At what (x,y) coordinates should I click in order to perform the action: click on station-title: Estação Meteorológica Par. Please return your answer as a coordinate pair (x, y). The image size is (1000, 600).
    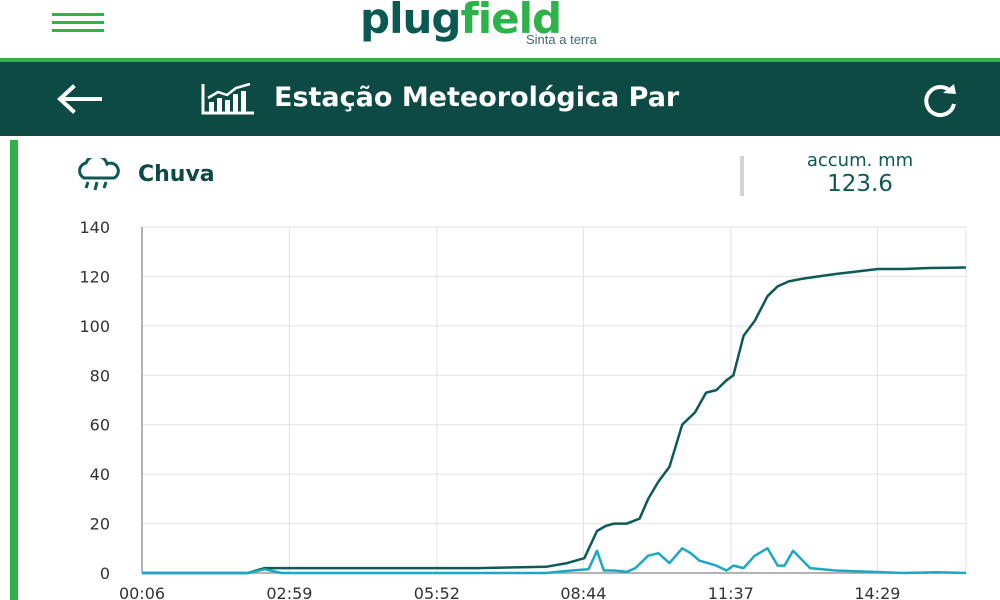
    Looking at the image, I should click on (477, 97).